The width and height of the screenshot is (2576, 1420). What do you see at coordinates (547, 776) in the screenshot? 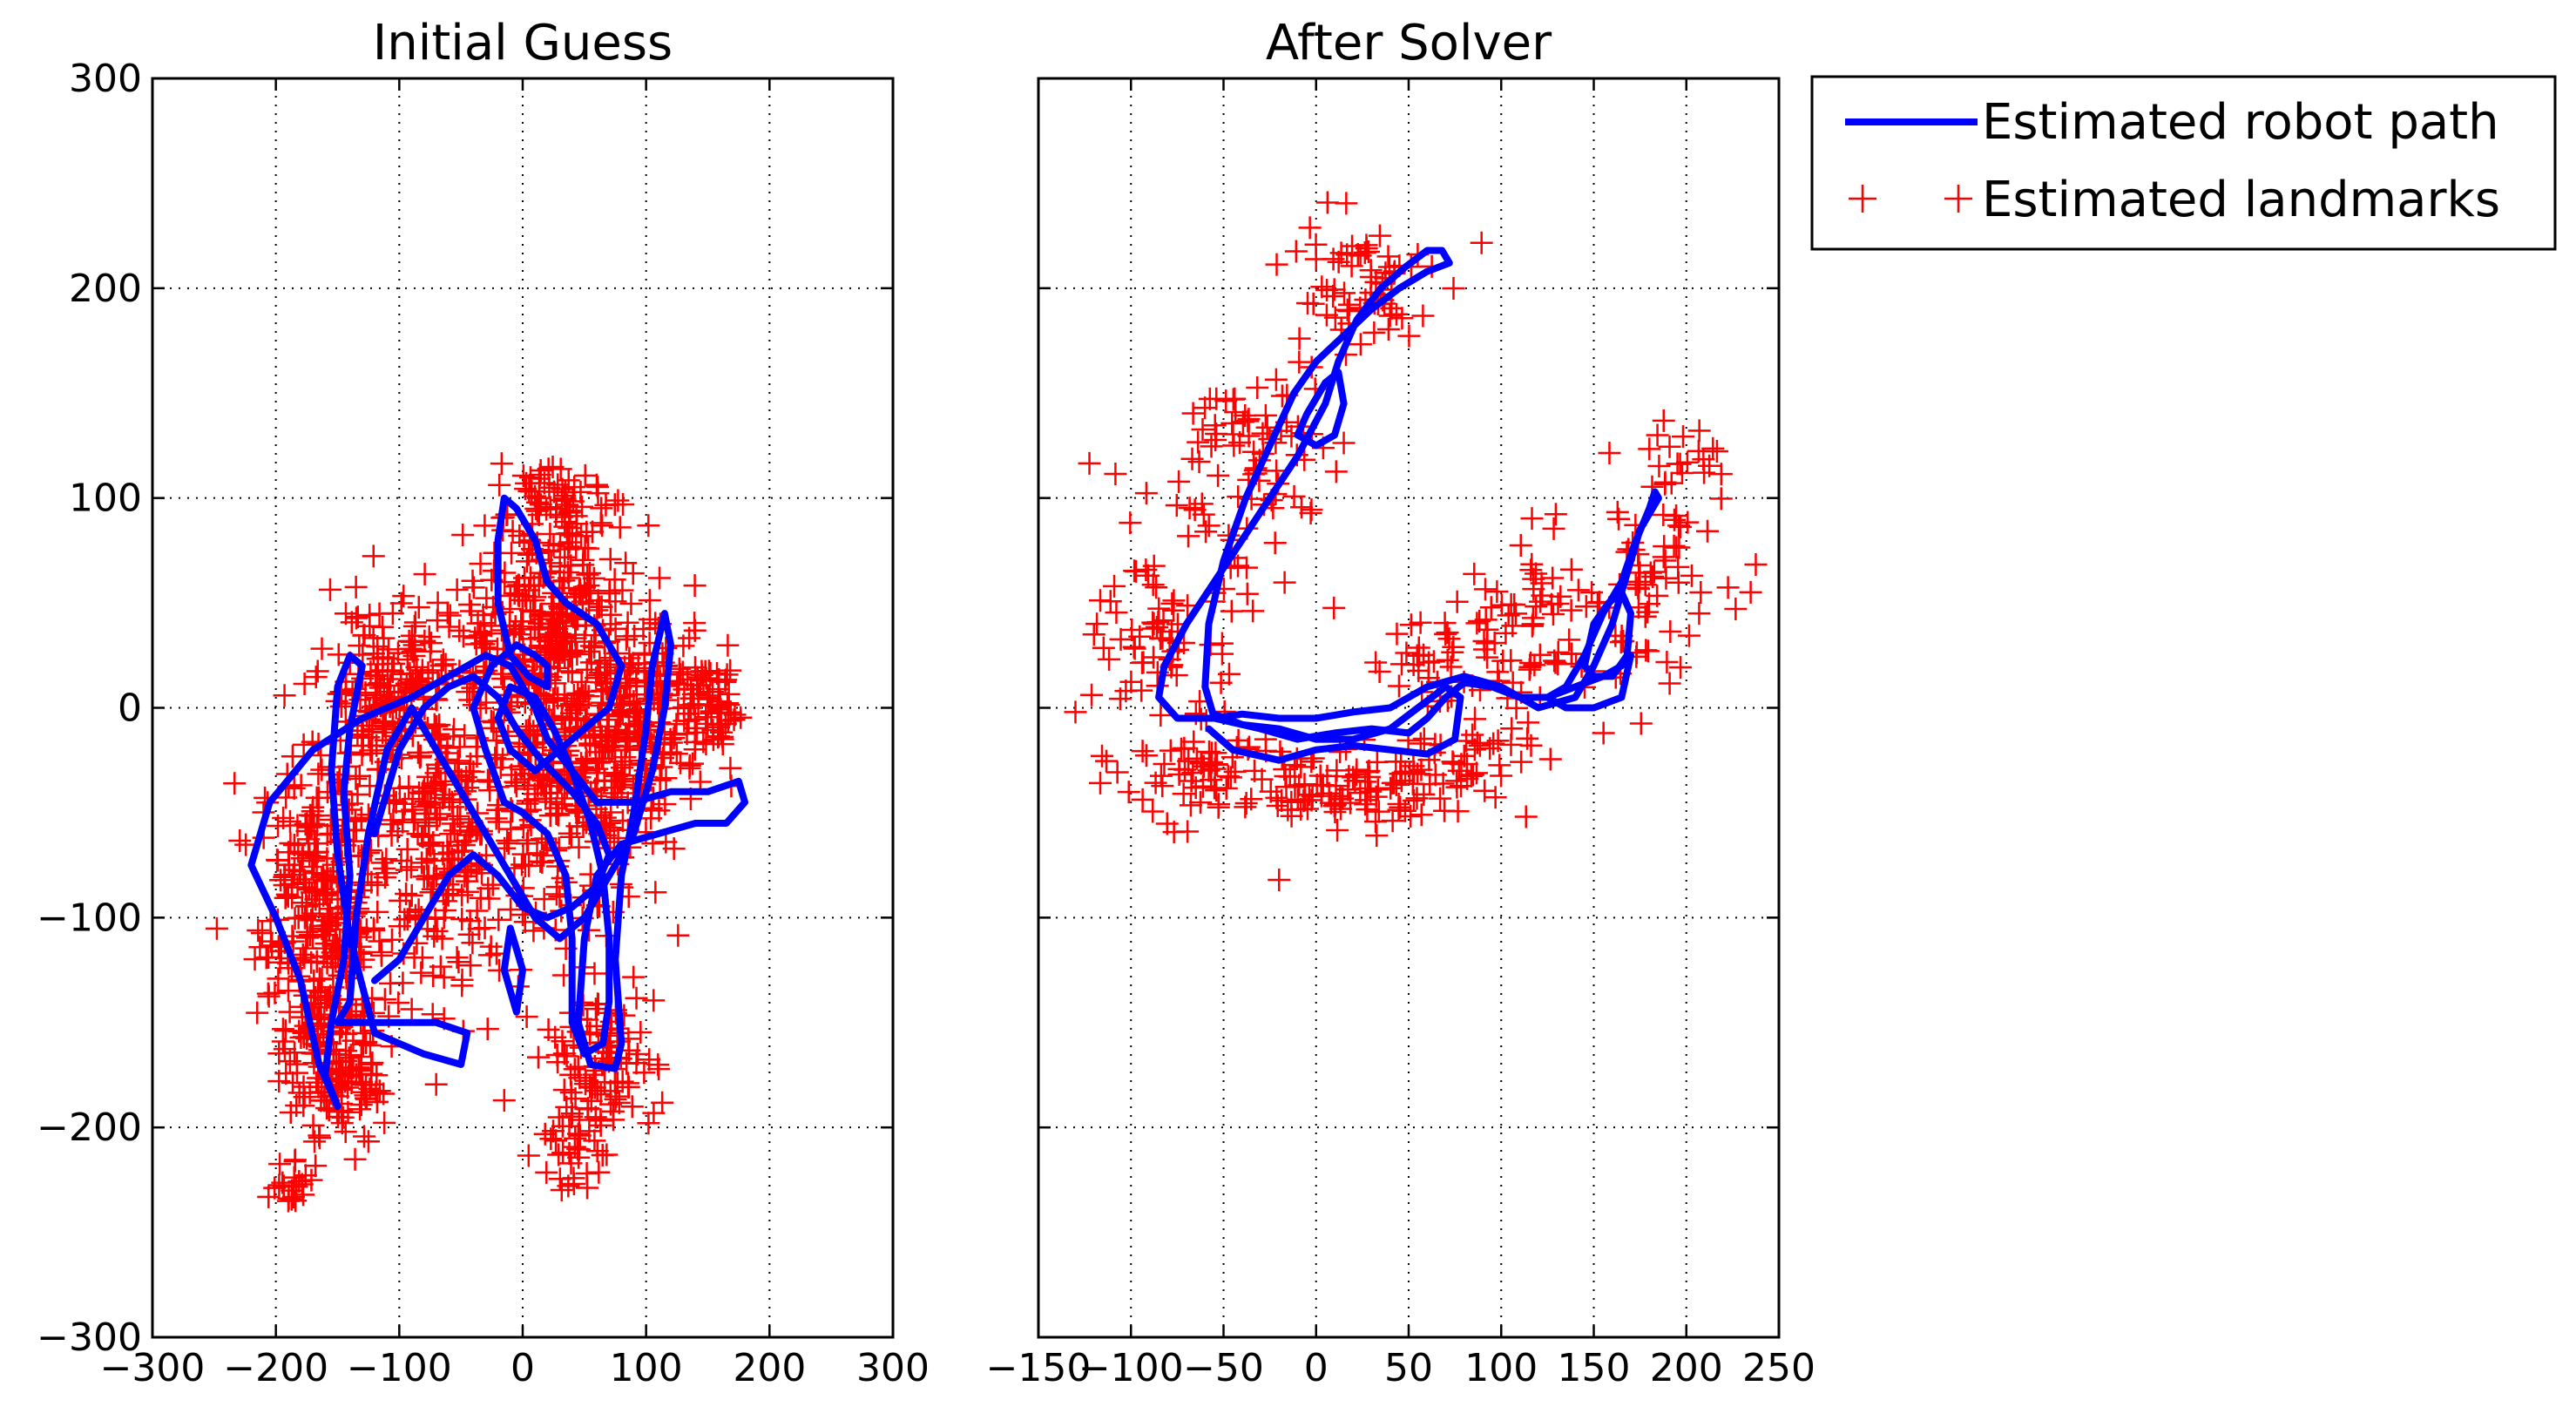
I see `robot-path-segment` at bounding box center [547, 776].